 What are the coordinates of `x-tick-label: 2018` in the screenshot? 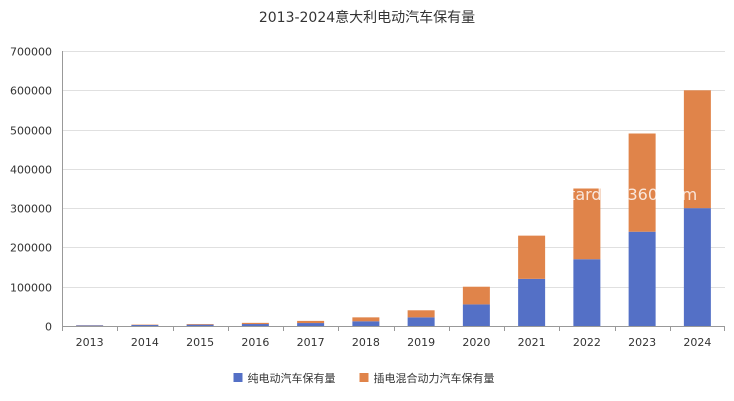 It's located at (366, 342).